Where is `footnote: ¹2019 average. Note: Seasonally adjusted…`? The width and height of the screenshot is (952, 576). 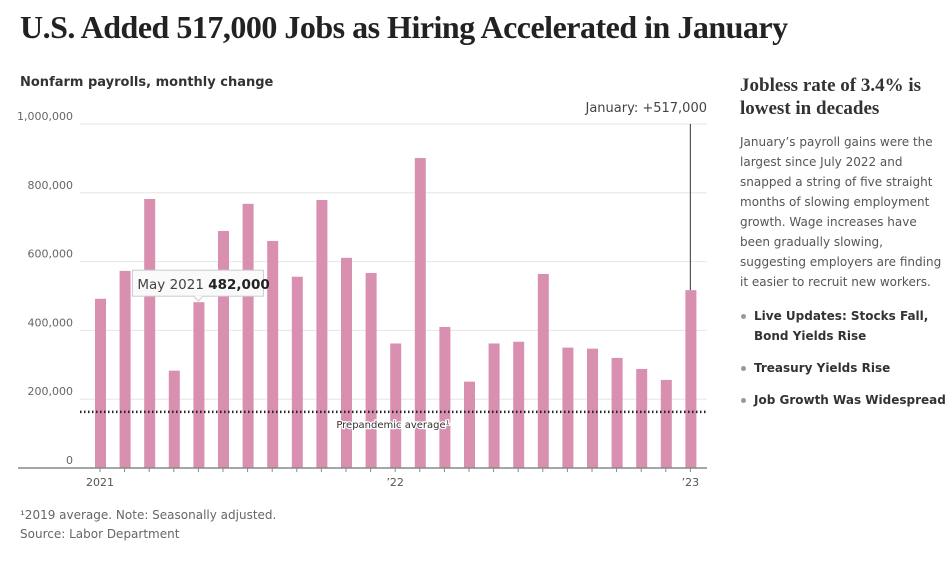 footnote: ¹2019 average. Note: Seasonally adjusted… is located at coordinates (148, 515).